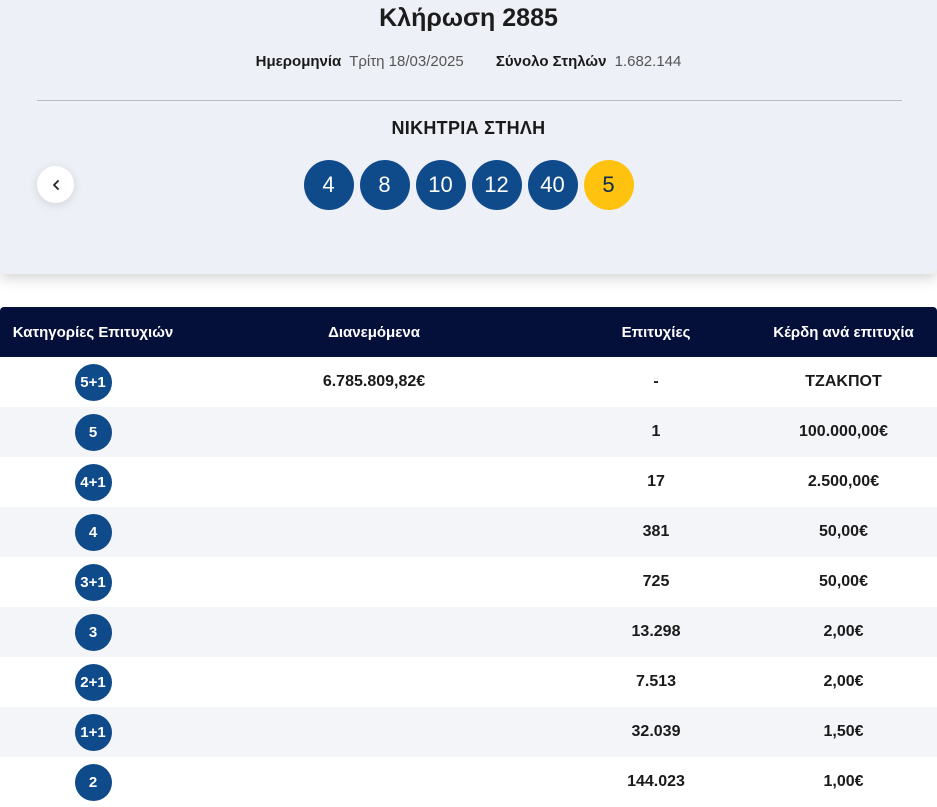  Describe the element at coordinates (468, 185) in the screenshot. I see `winning-numbers: 4 8 10 12 40 5` at that location.